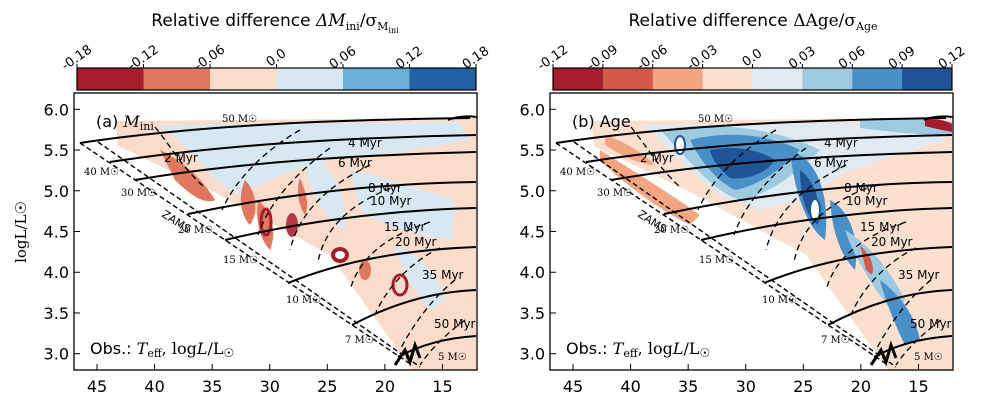 The height and width of the screenshot is (405, 981). Describe the element at coordinates (601, 121) in the screenshot. I see `panel-label-b: (b) Age` at that location.